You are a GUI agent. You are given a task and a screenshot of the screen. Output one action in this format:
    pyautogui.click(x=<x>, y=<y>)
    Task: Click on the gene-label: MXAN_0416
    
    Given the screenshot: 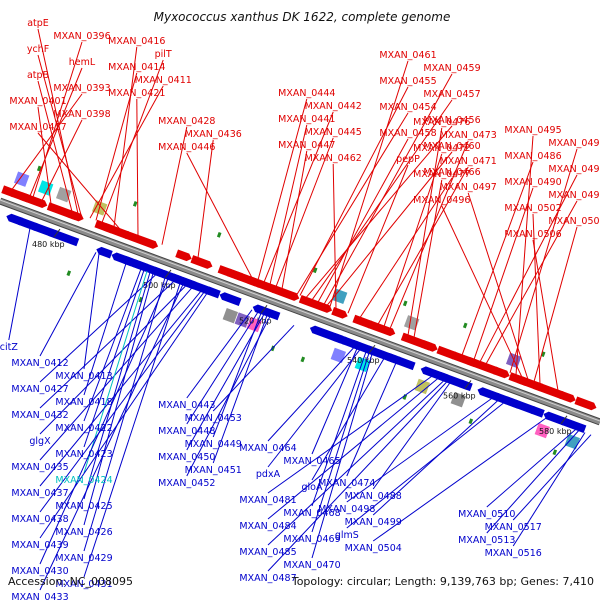 What is the action you would take?
    pyautogui.click(x=136, y=41)
    